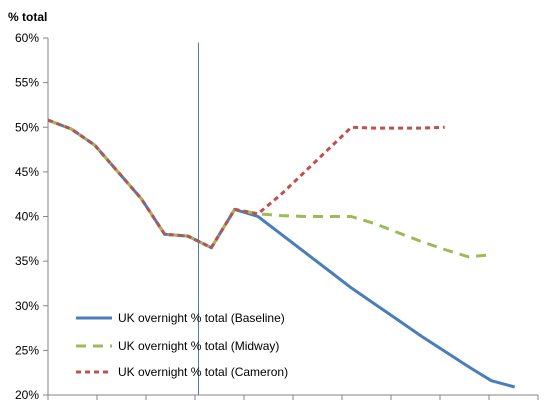  Describe the element at coordinates (201, 318) in the screenshot. I see `legend-label: UK overnight % total (Baseline)` at that location.